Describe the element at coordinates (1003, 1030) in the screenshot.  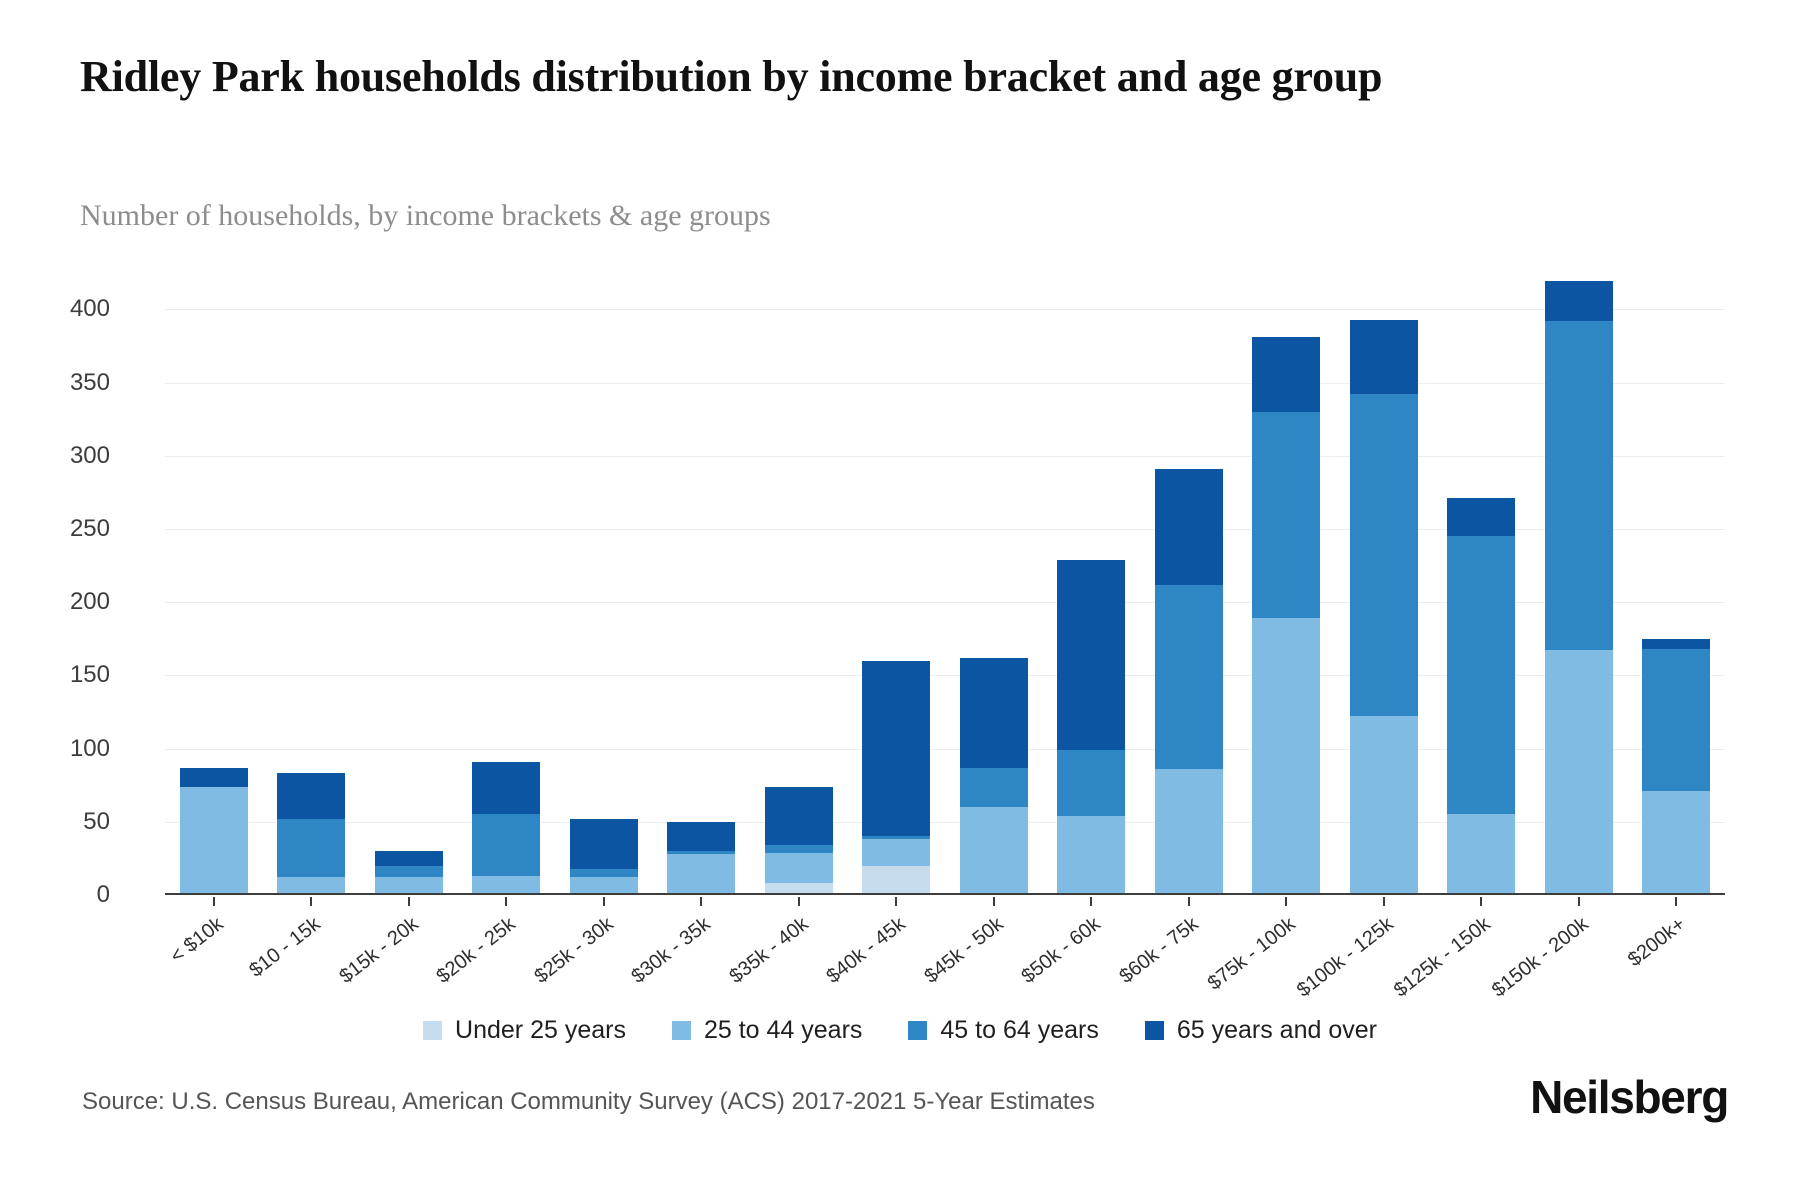
I see `legend-item: 45 to 64 years` at that location.